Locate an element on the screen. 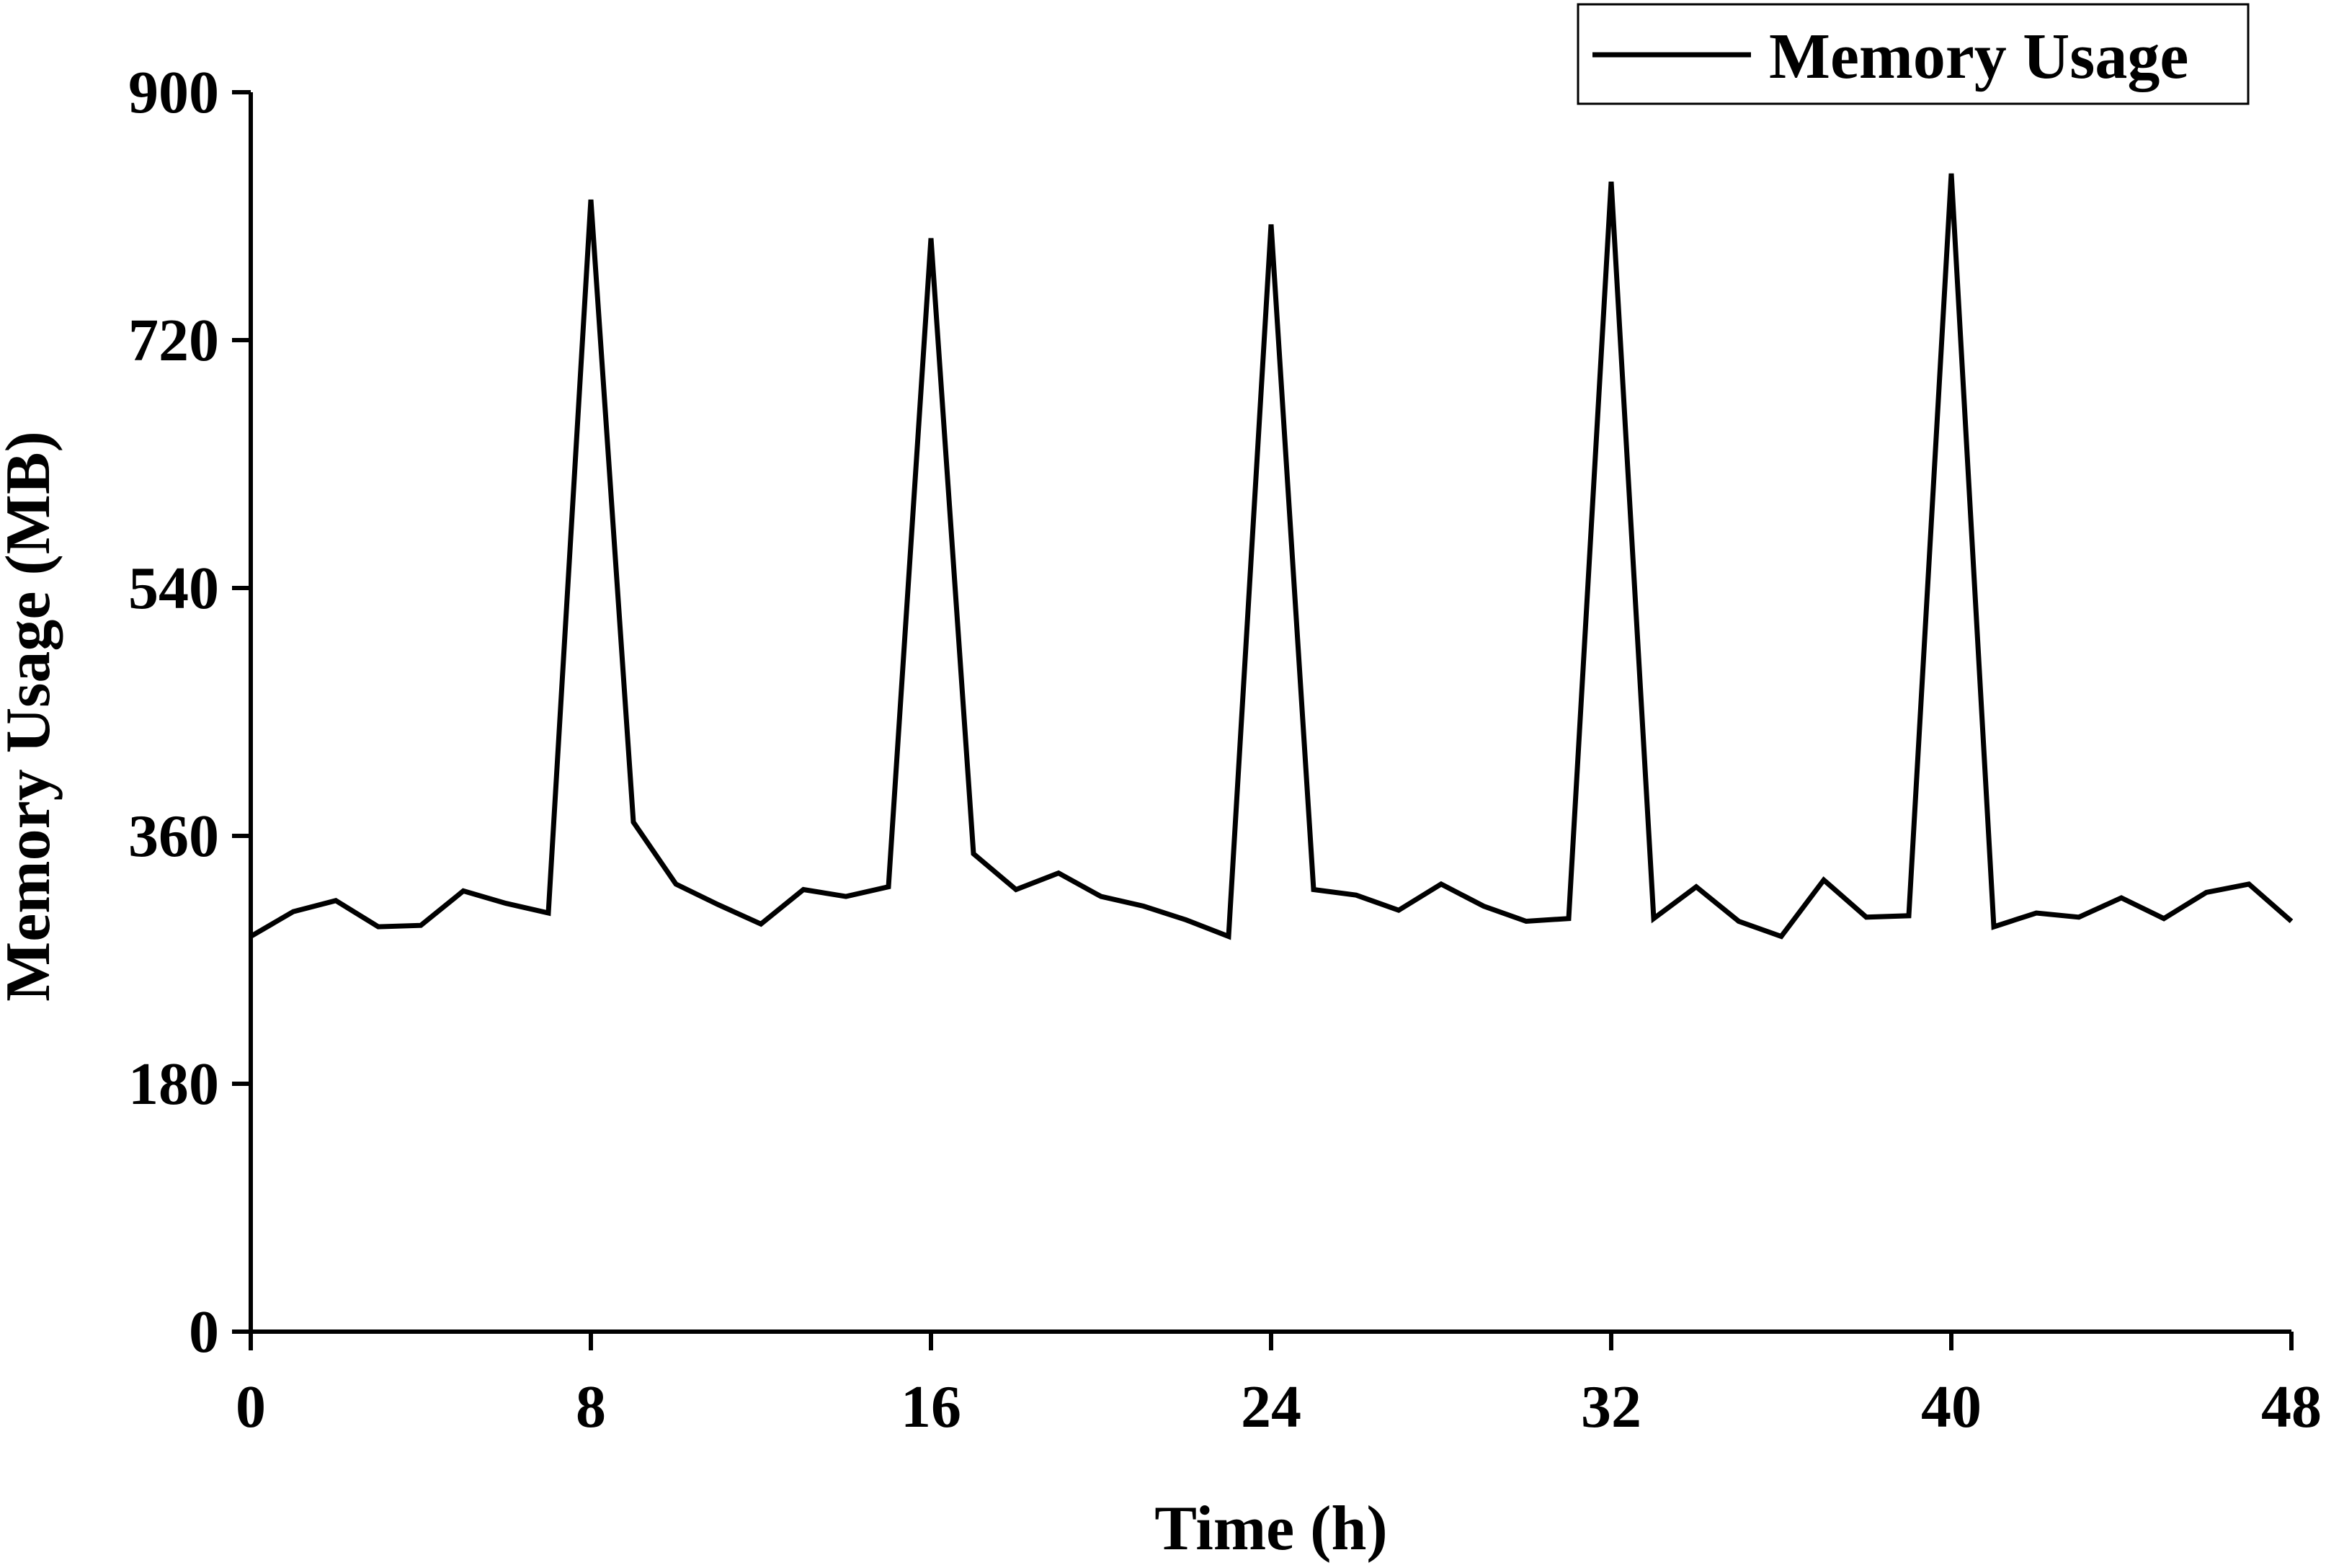 Image resolution: width=2326 pixels, height=1568 pixels. x-tick-label: 16 is located at coordinates (931, 1406).